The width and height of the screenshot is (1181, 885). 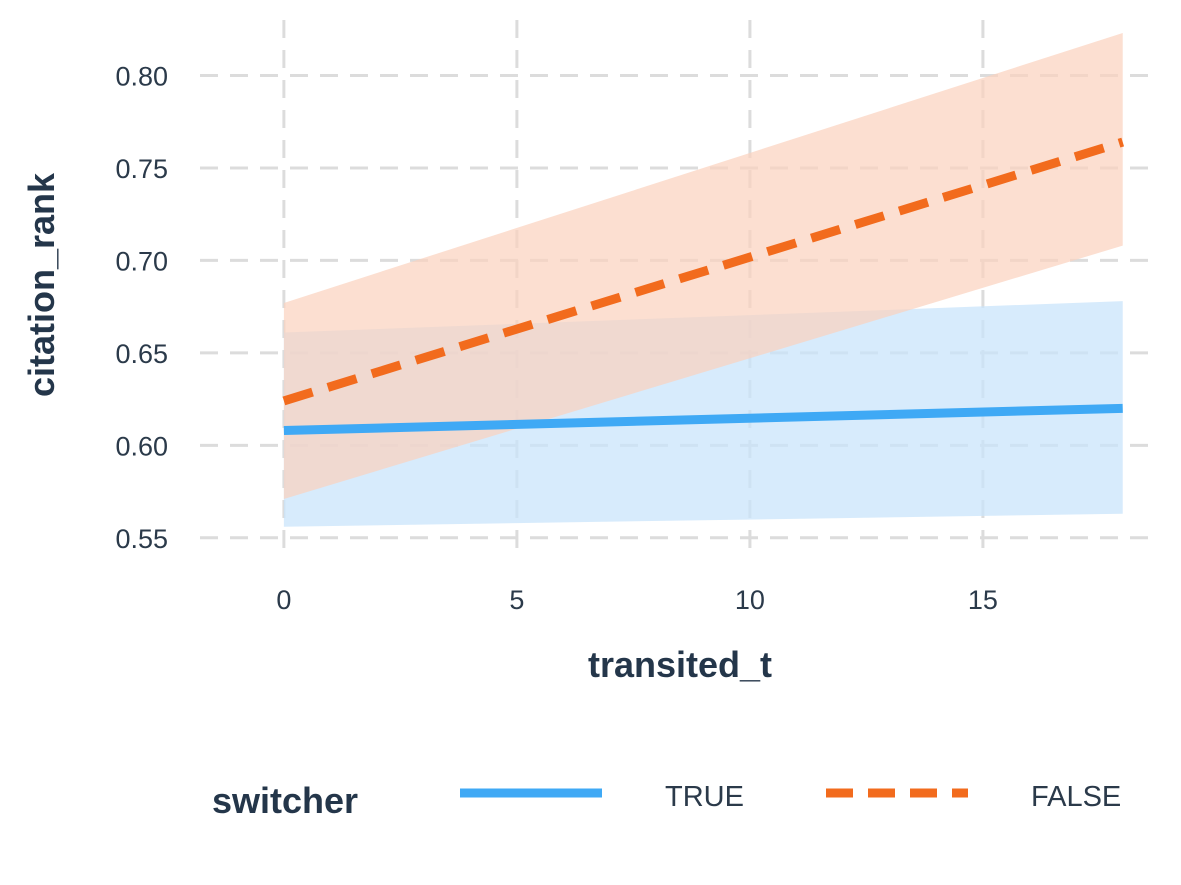 What do you see at coordinates (750, 600) in the screenshot?
I see `x-tick-label: 10` at bounding box center [750, 600].